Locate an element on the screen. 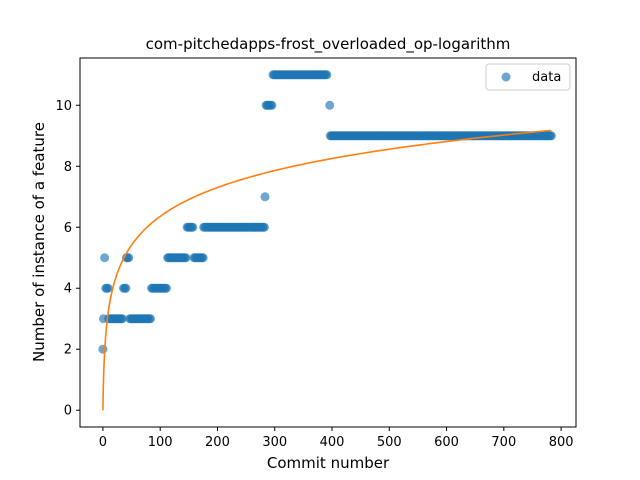  x-axis-ticks: 0 100 200 300 400 500 600 700 800 is located at coordinates (336, 438).